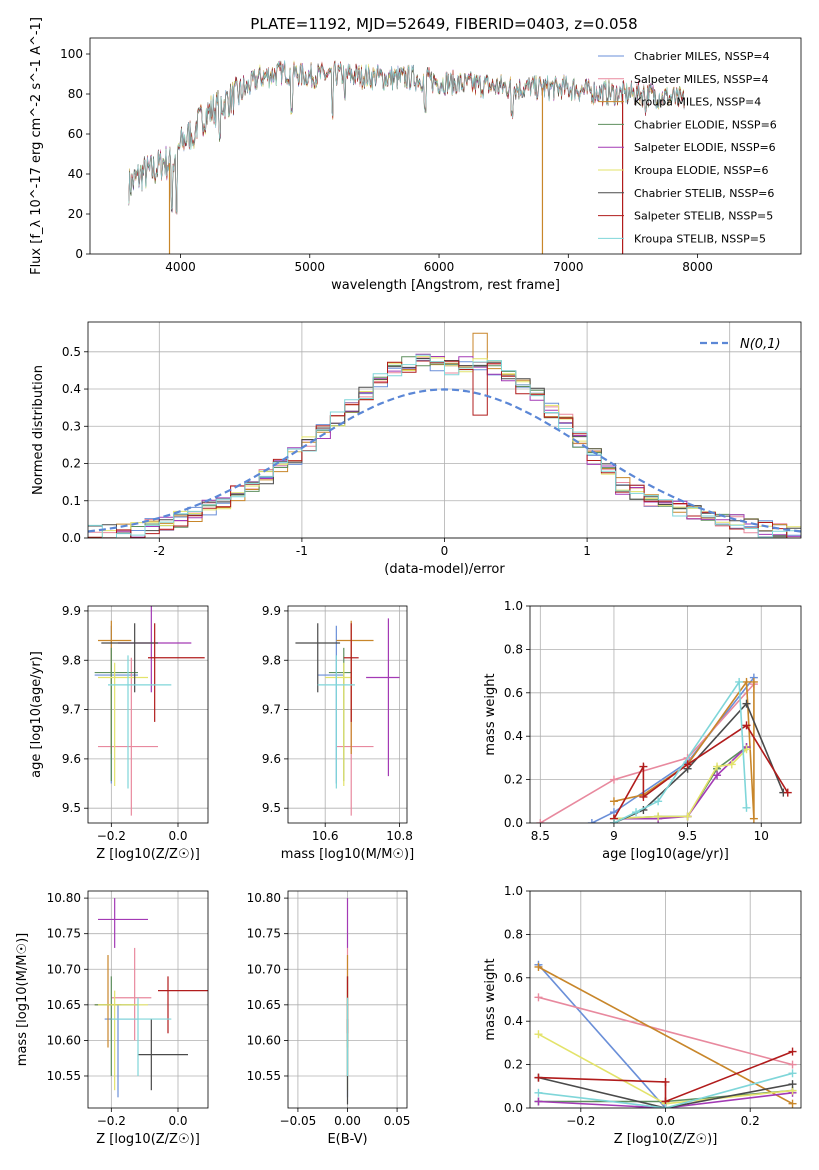  I want to click on x-tick-label: 10, so click(761, 836).